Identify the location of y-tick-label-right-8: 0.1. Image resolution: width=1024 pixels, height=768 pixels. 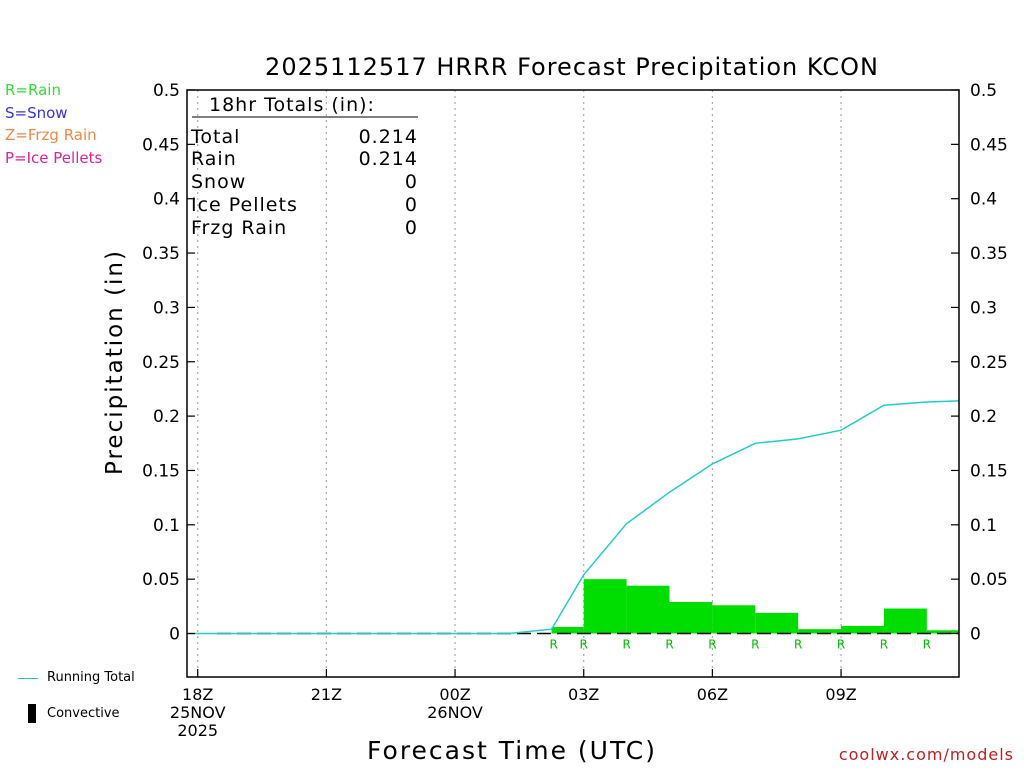
(983, 526).